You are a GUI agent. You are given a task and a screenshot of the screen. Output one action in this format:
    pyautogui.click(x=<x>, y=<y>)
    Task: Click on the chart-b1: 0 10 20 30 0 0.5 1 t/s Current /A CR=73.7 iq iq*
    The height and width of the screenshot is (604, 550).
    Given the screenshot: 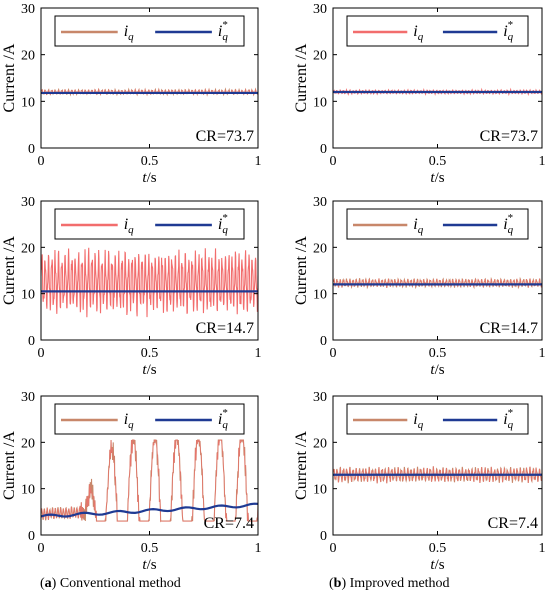 What is the action you would take?
    pyautogui.click(x=419, y=94)
    